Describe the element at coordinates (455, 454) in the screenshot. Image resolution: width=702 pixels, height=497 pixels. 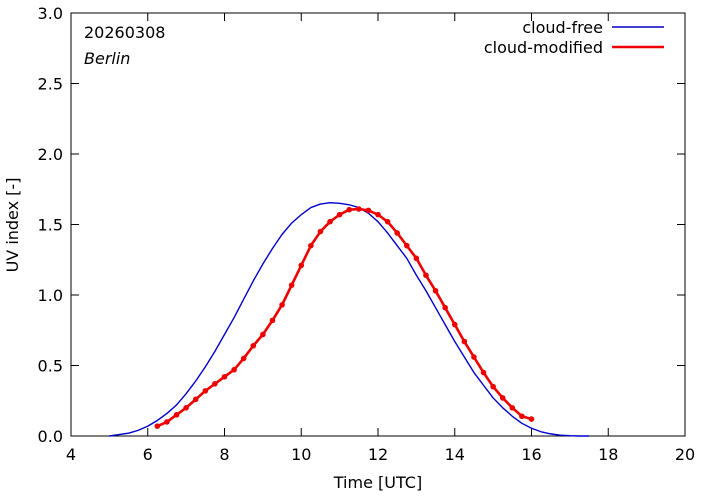
I see `x-tick-label: 14` at that location.